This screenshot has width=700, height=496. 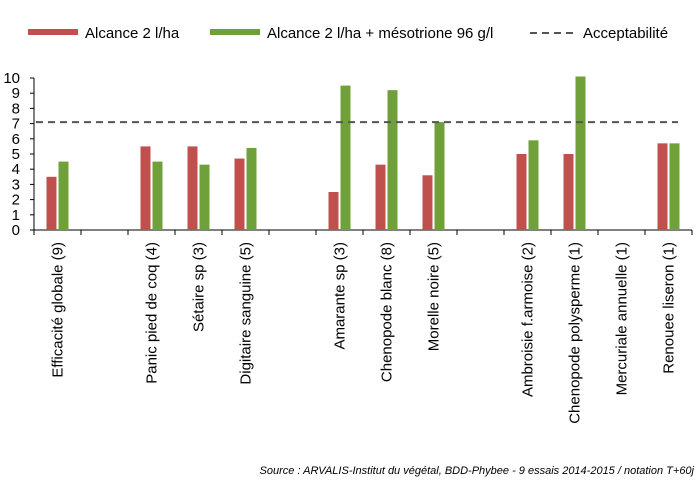 What do you see at coordinates (246, 313) in the screenshot?
I see `x-tick-label: Digitaire sanguine (5)` at bounding box center [246, 313].